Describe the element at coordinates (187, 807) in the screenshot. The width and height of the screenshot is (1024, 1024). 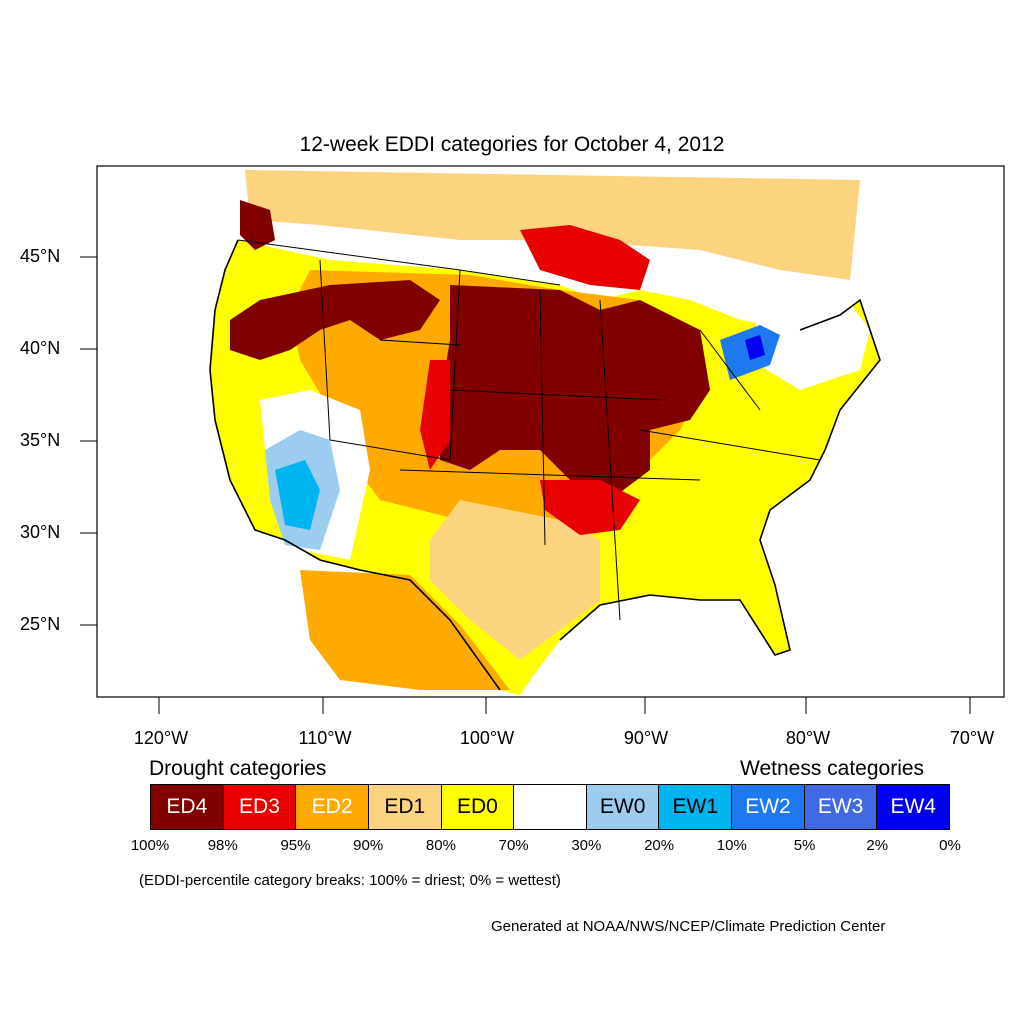
I see `legend-box-ed4: ED4` at that location.